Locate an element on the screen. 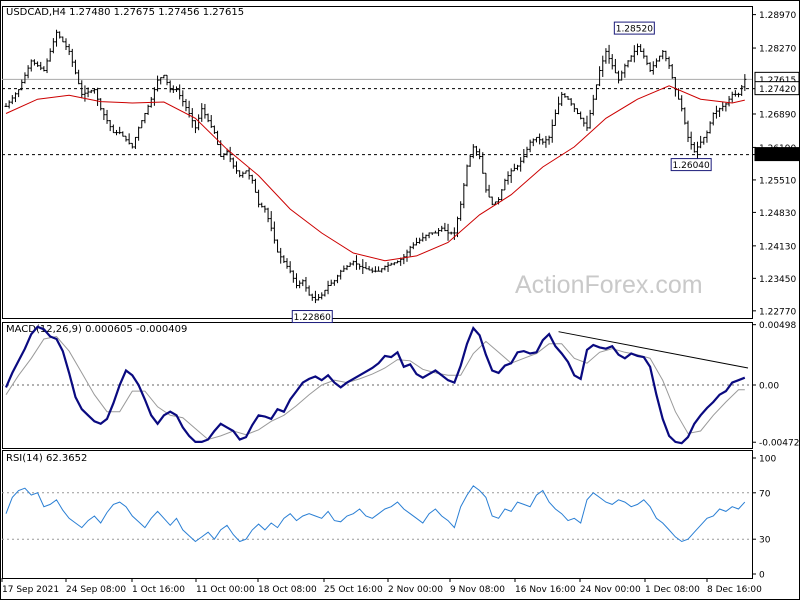 The width and height of the screenshot is (800, 600). rsi-y-tick-label: 30 is located at coordinates (765, 541).